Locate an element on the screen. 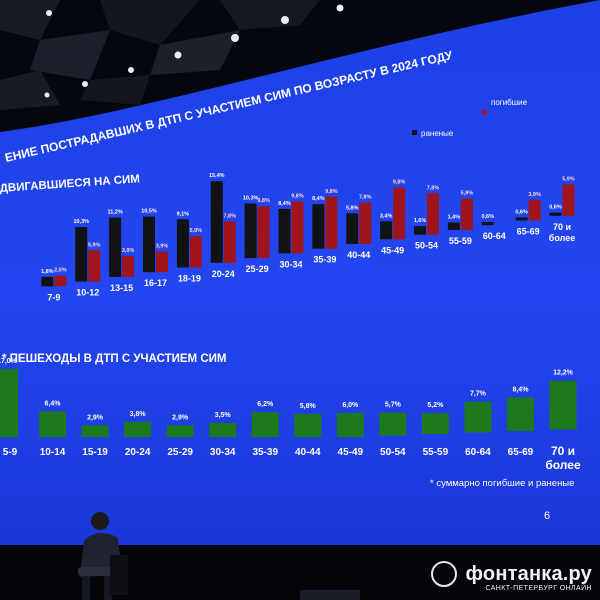 This screenshot has width=600, height=600. data-label-injured: 1,8% is located at coordinates (47, 272).